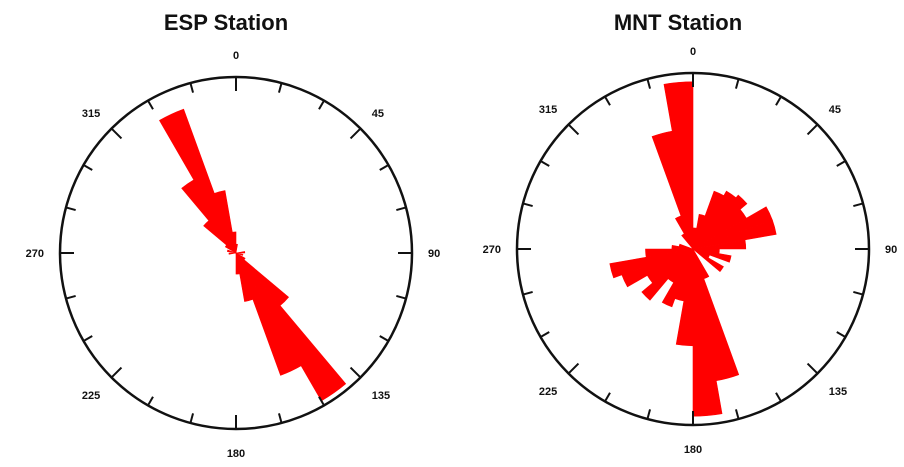 The height and width of the screenshot is (467, 904). I want to click on chart-title: MNT Station, so click(678, 22).